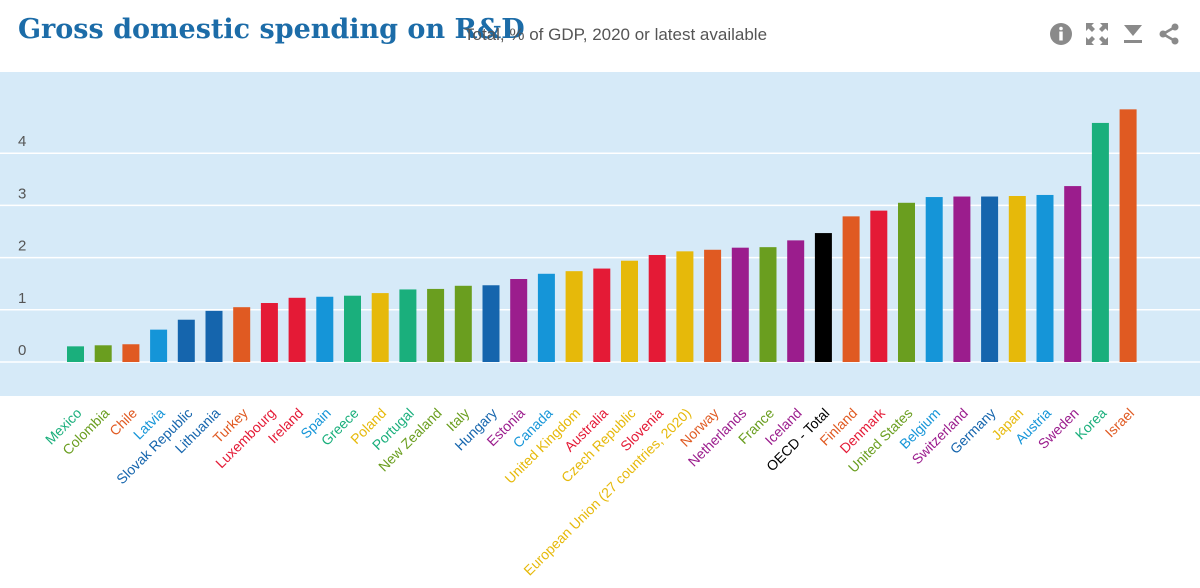  What do you see at coordinates (22, 141) in the screenshot?
I see `y-tick-label: 4` at bounding box center [22, 141].